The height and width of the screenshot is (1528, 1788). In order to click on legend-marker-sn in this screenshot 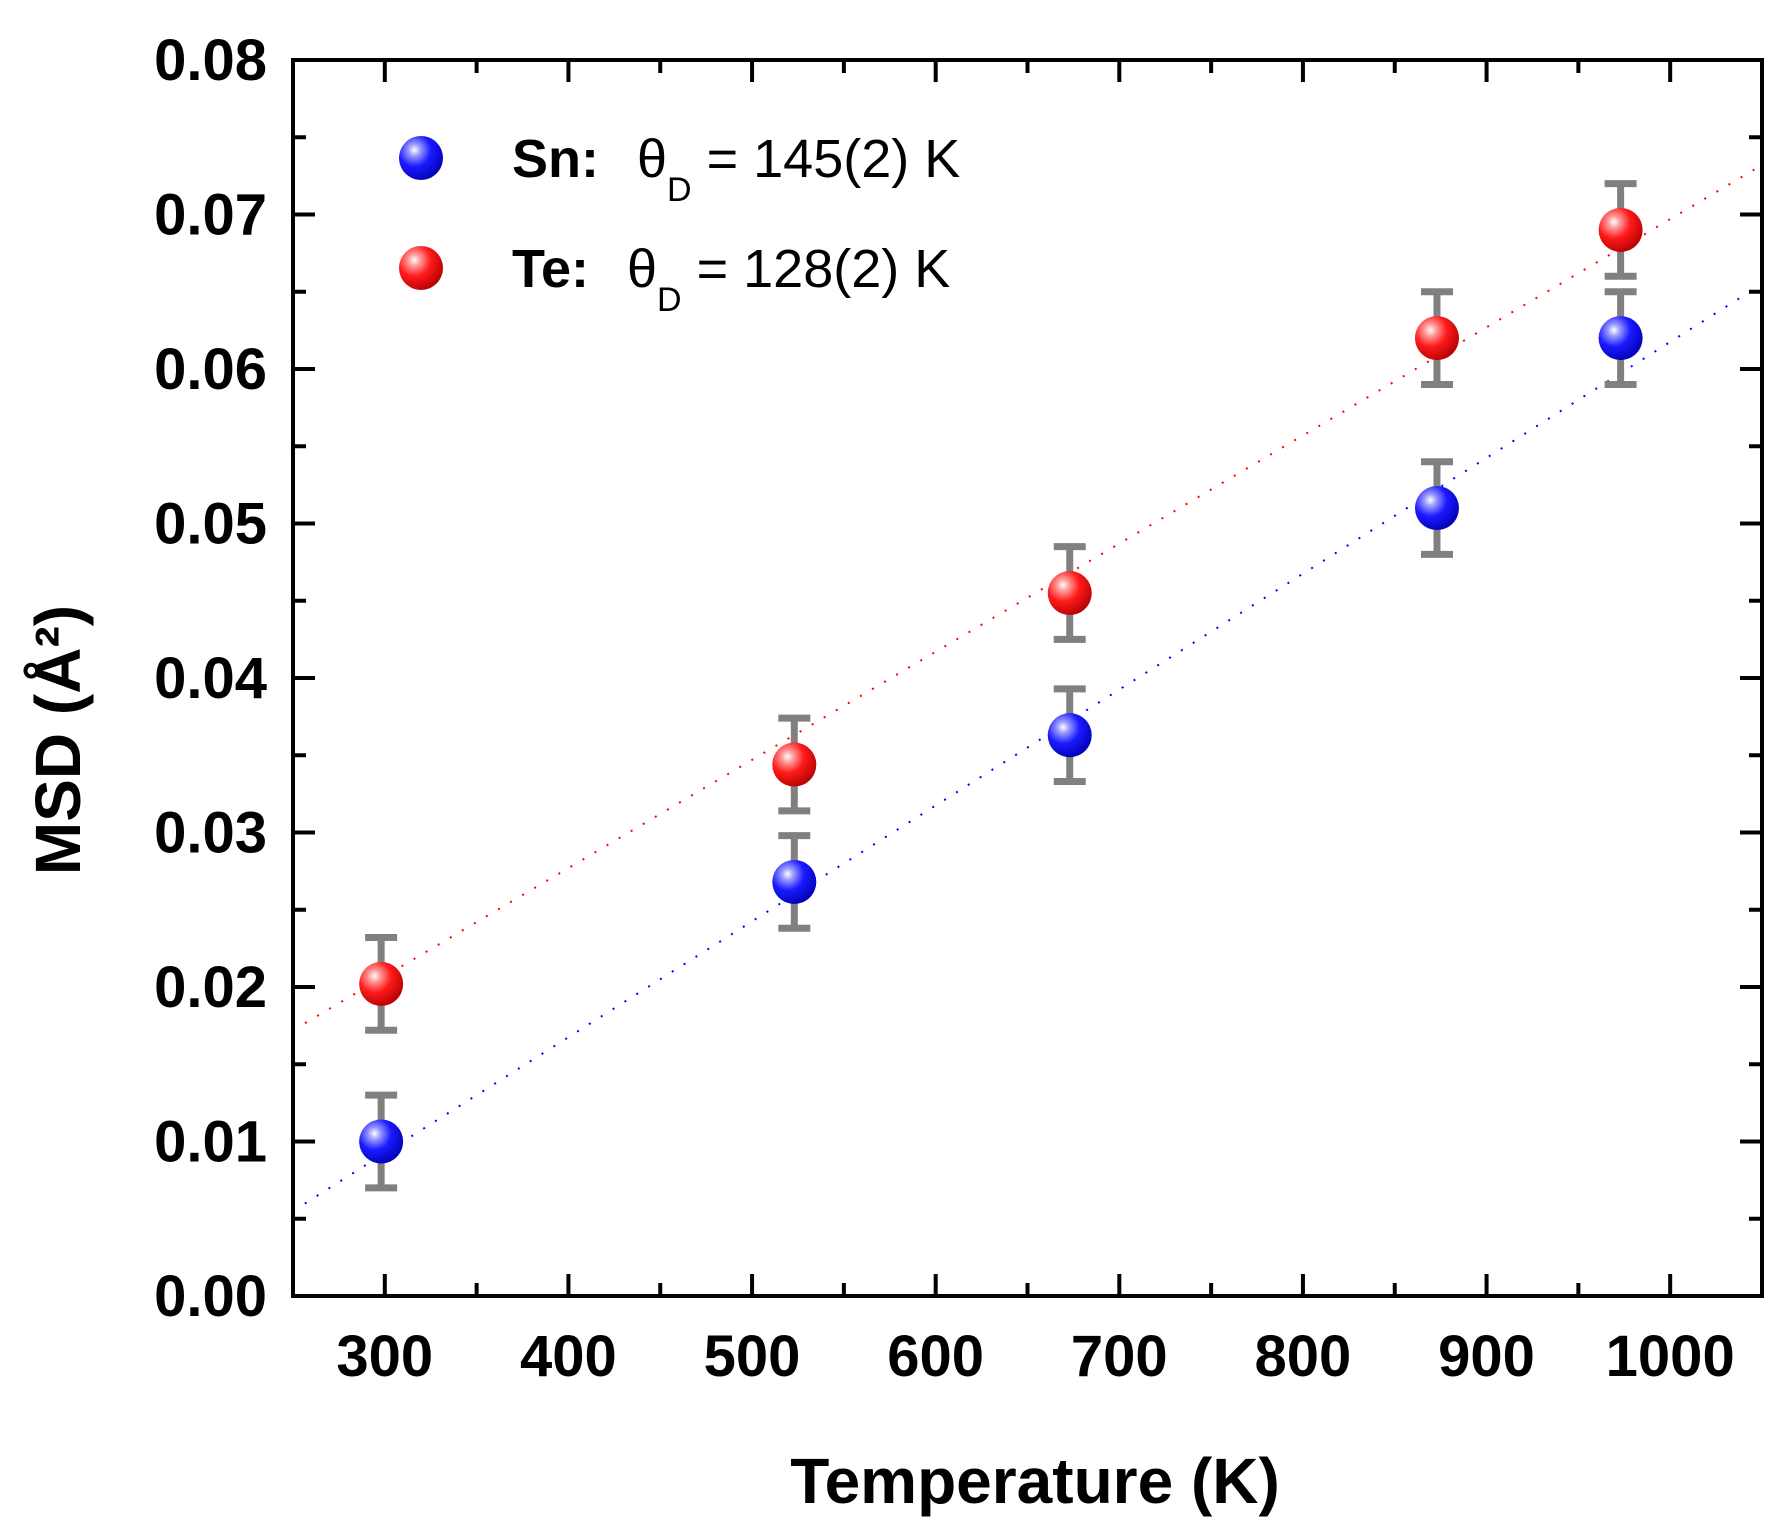, I will do `click(421, 158)`.